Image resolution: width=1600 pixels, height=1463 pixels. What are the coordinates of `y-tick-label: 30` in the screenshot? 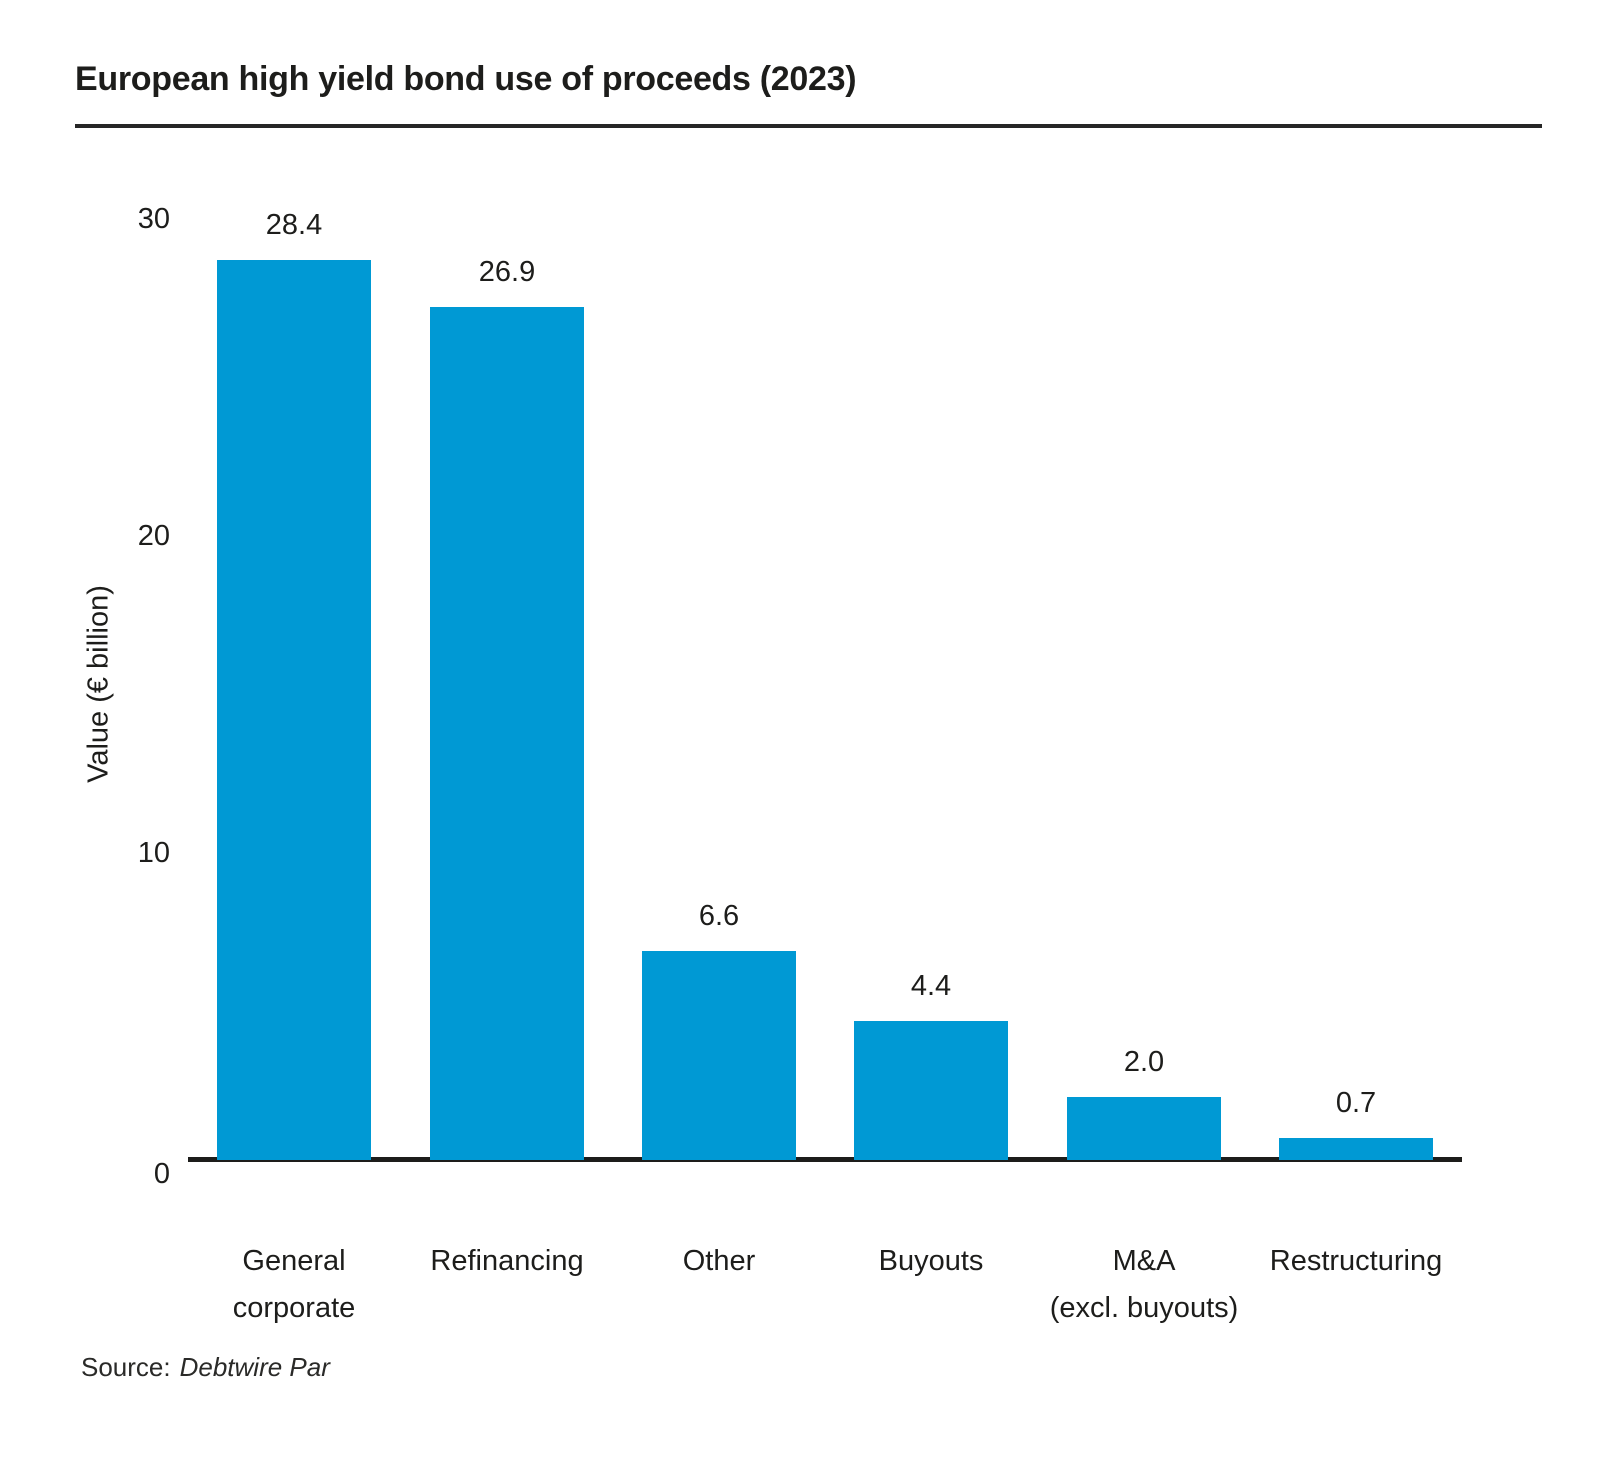 It's located at (153, 219).